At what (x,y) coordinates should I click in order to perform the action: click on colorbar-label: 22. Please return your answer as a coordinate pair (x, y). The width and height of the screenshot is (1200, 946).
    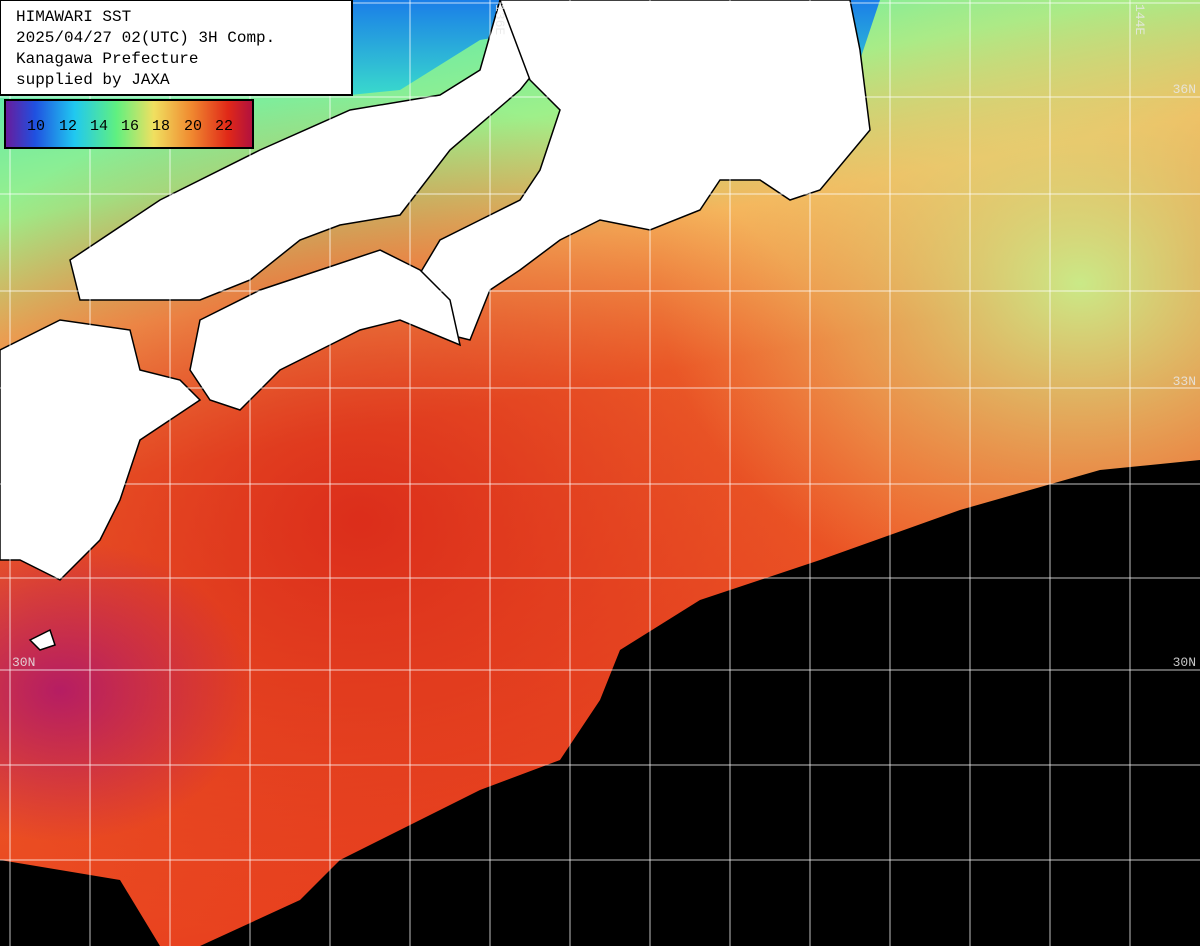
    Looking at the image, I should click on (224, 126).